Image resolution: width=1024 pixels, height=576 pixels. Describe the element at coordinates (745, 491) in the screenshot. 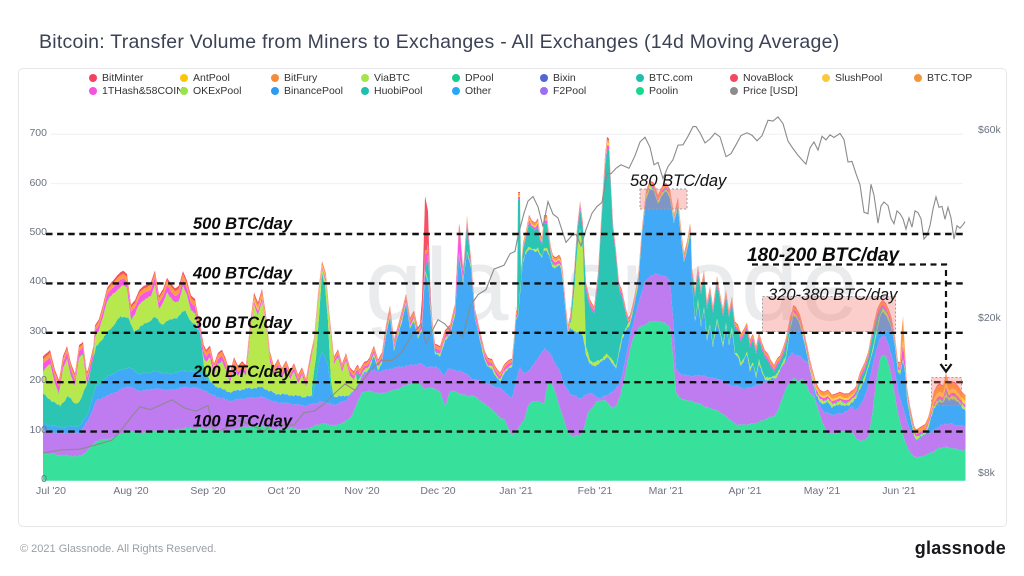

I see `svg-text: Apr '21` at that location.